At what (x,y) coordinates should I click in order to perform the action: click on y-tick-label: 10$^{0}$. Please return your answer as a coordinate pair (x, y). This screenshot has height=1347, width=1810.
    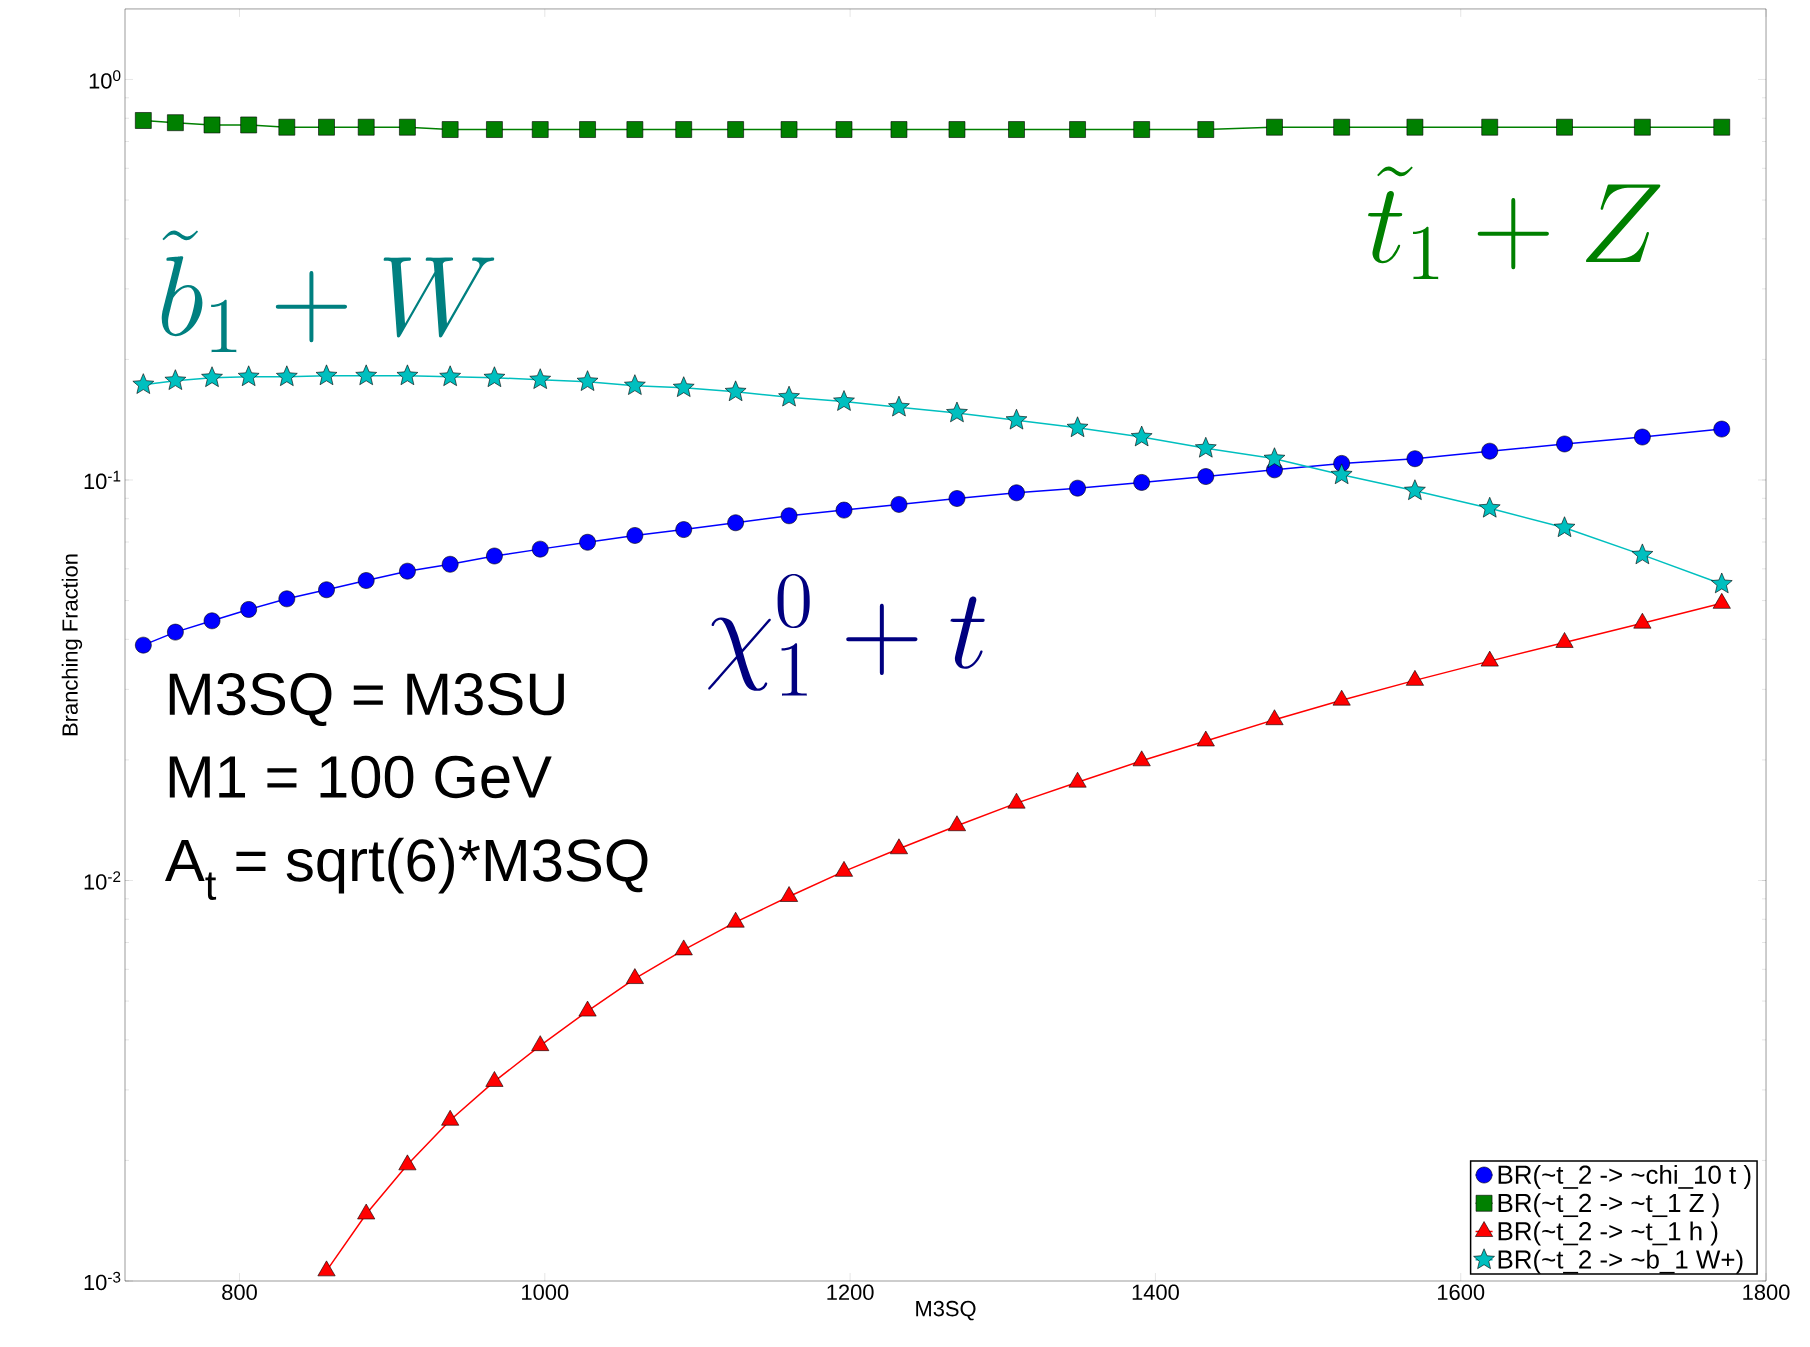
    Looking at the image, I should click on (105, 79).